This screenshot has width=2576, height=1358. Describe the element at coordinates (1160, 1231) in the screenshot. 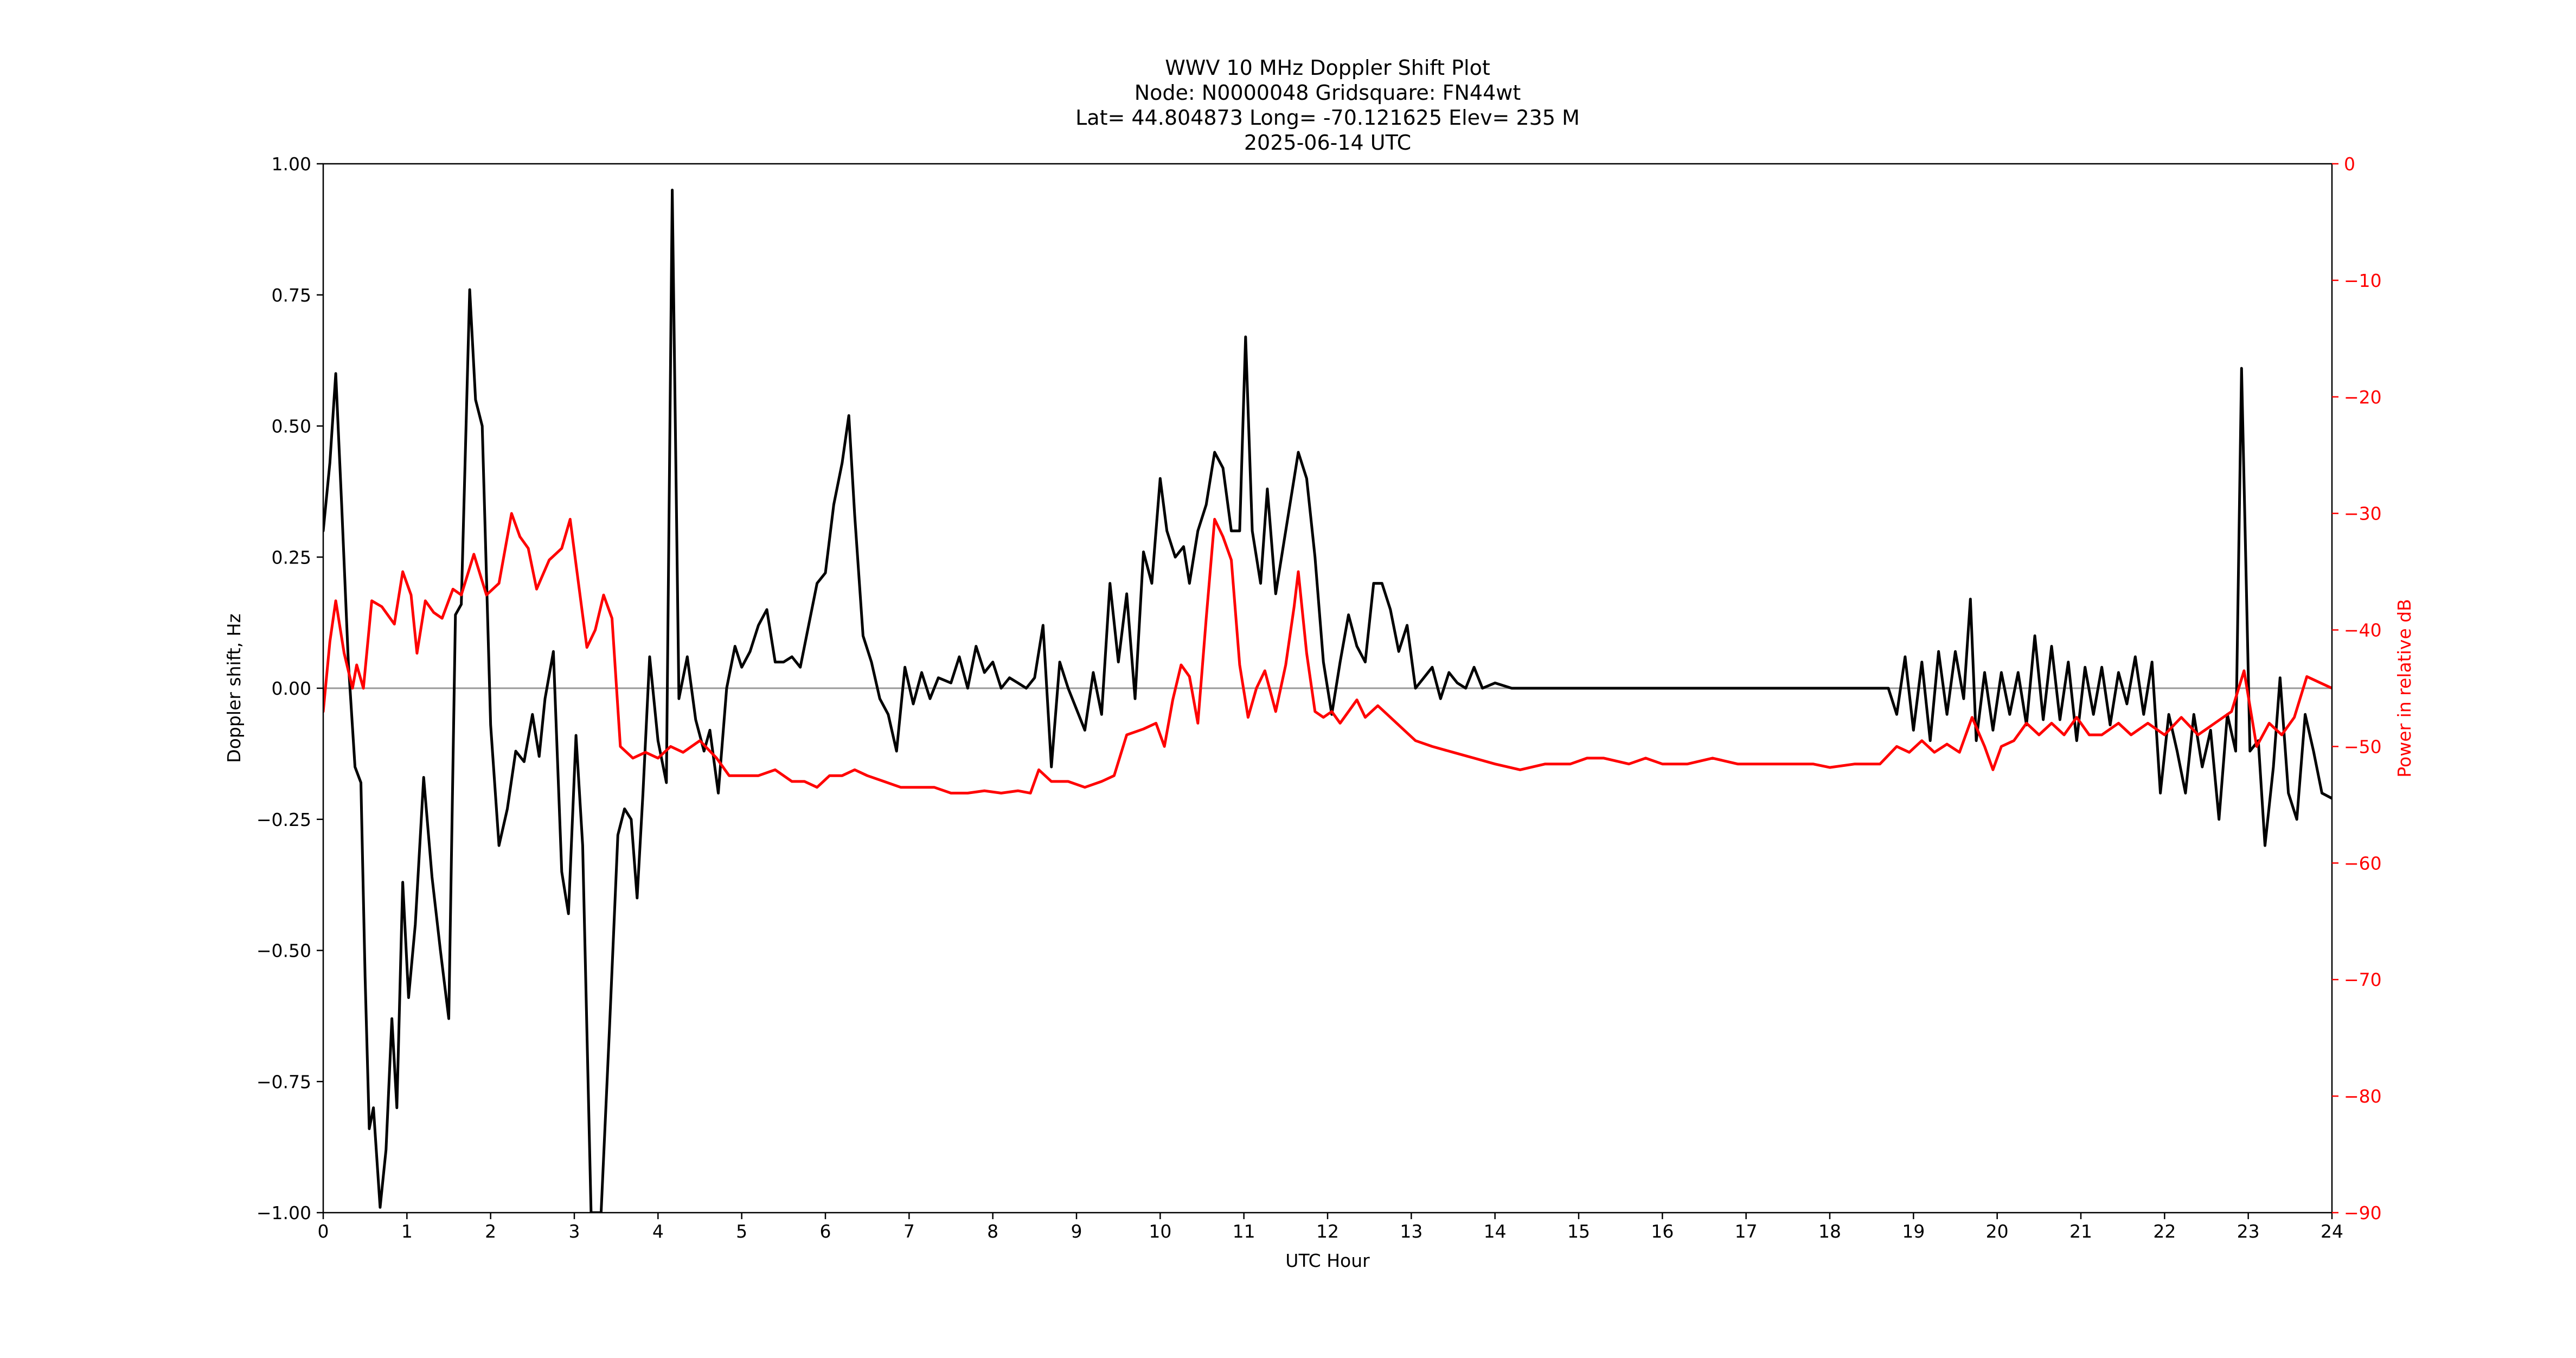

I see `x-tick-label: 10` at that location.